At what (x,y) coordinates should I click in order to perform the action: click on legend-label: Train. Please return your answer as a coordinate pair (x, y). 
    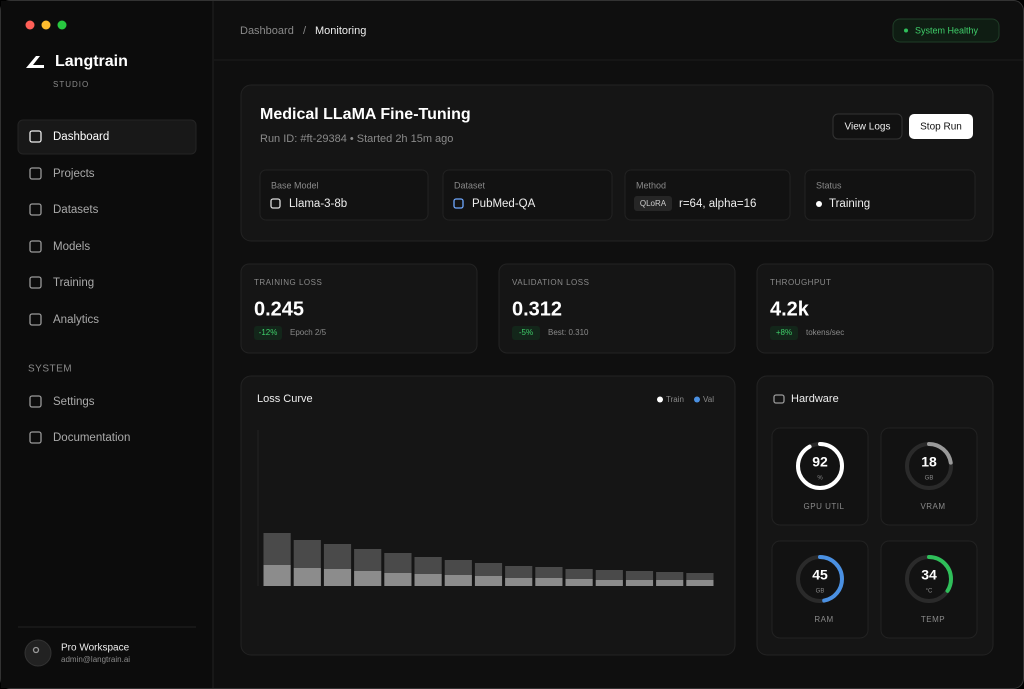
    Looking at the image, I should click on (675, 399).